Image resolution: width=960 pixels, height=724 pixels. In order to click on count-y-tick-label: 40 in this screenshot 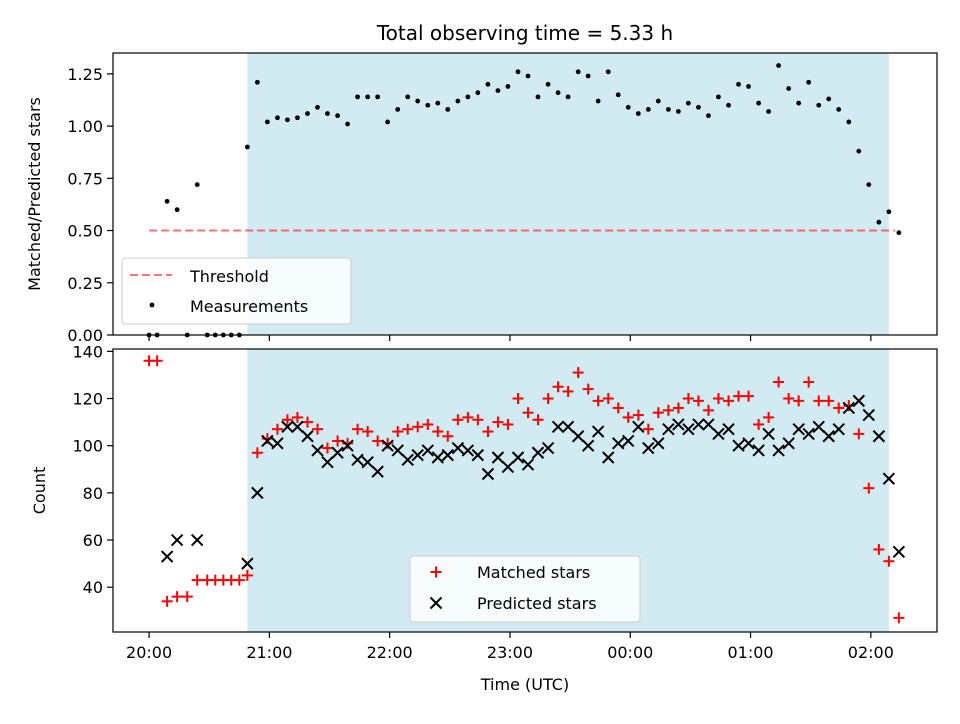, I will do `click(93, 587)`.